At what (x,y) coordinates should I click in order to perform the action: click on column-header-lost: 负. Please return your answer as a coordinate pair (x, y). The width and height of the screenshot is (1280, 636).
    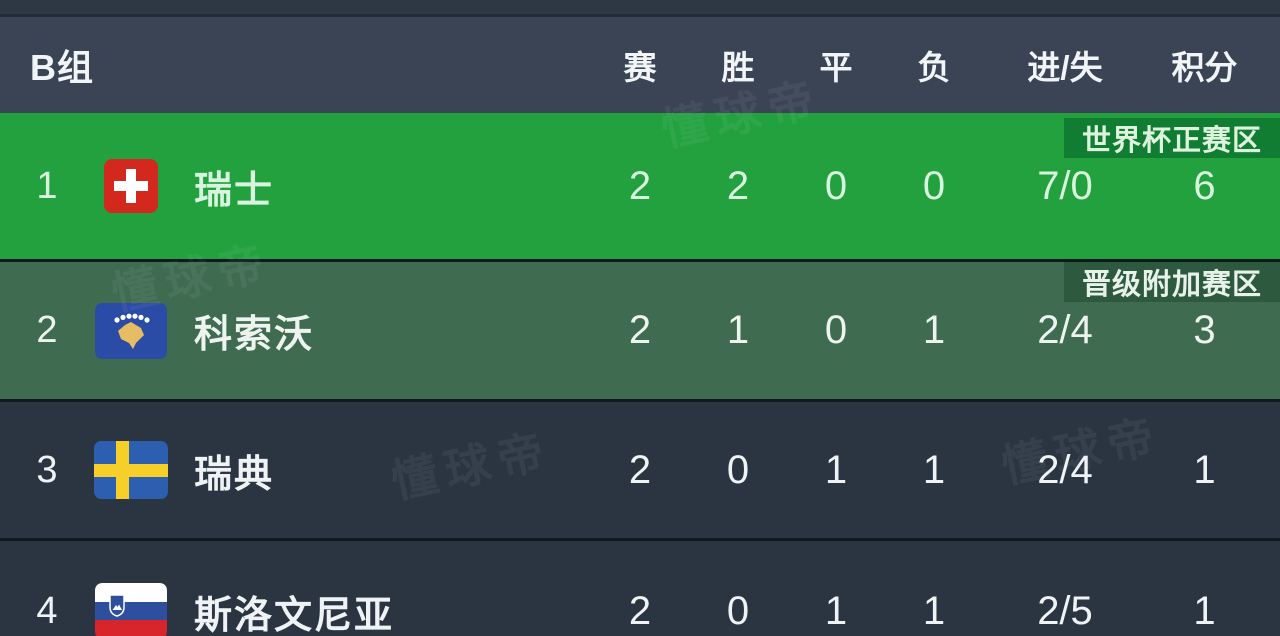
    Looking at the image, I should click on (934, 67).